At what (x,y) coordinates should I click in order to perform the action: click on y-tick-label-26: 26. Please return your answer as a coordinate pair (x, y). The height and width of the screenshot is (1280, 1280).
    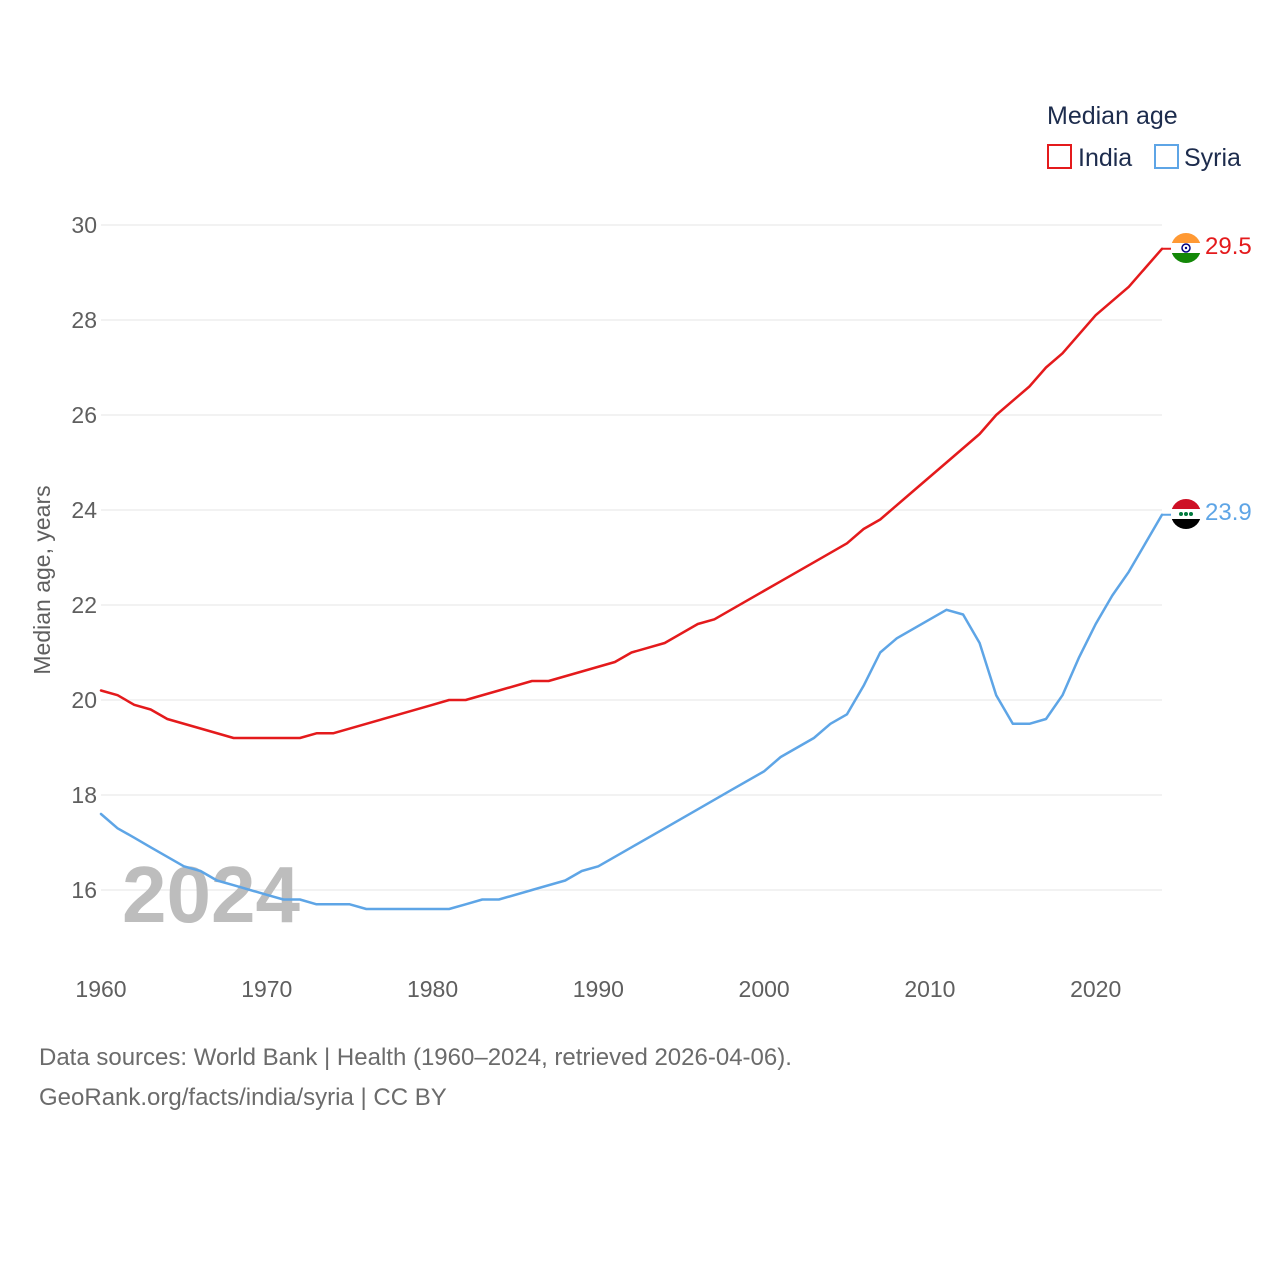
    Looking at the image, I should click on (84, 415).